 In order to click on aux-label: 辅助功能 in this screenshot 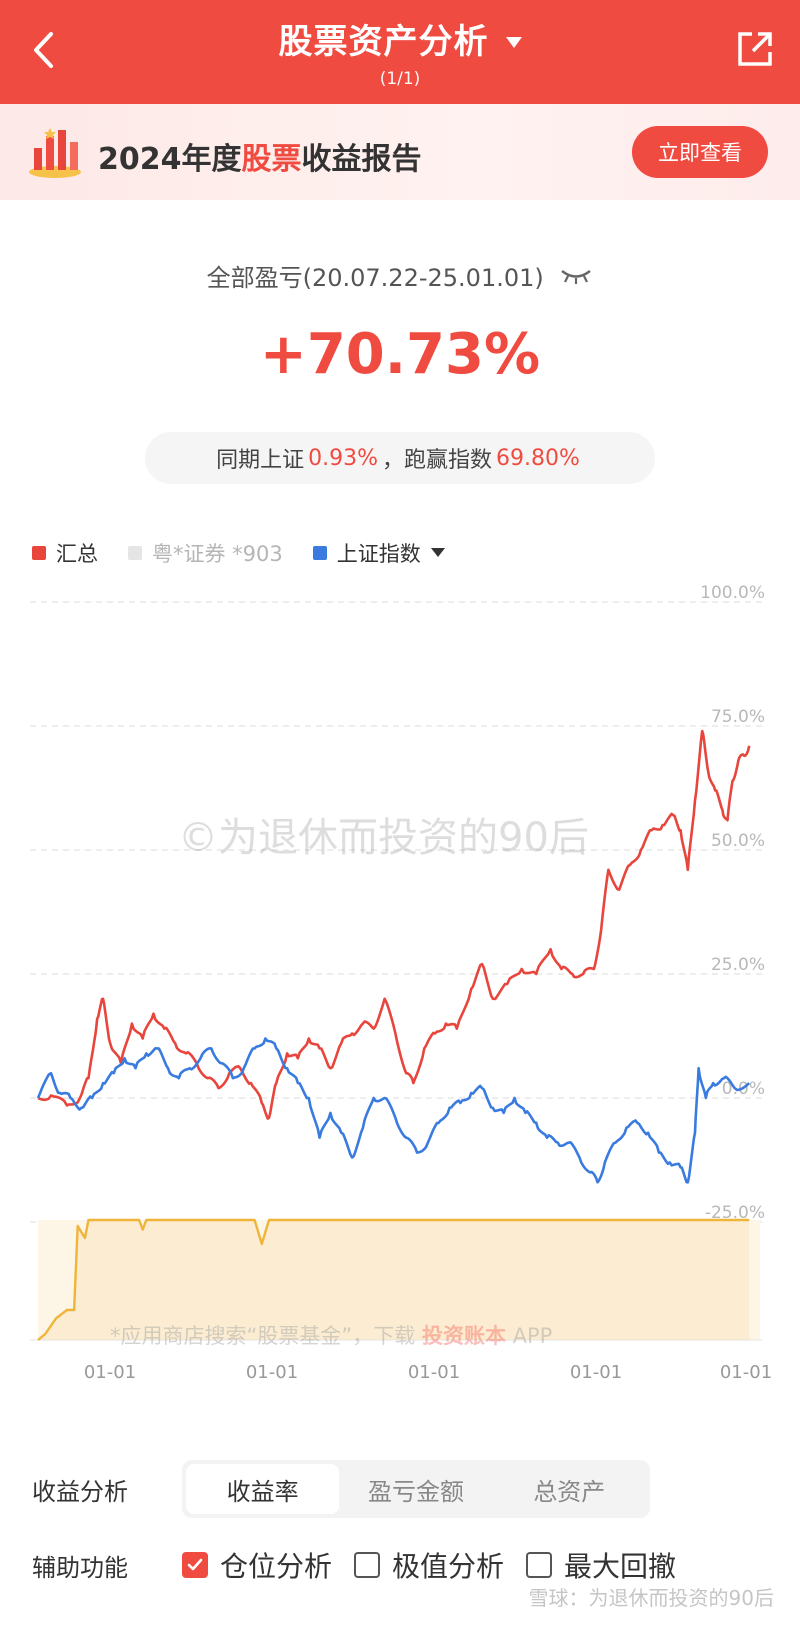, I will do `click(80, 1567)`.